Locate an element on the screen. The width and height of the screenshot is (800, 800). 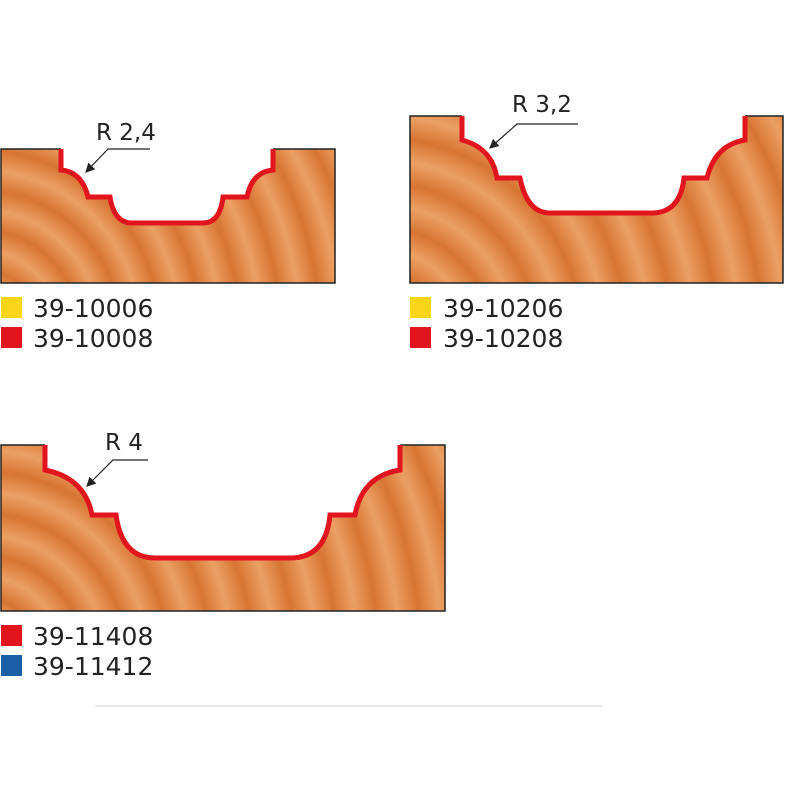
product-code: 39-11412 is located at coordinates (93, 666).